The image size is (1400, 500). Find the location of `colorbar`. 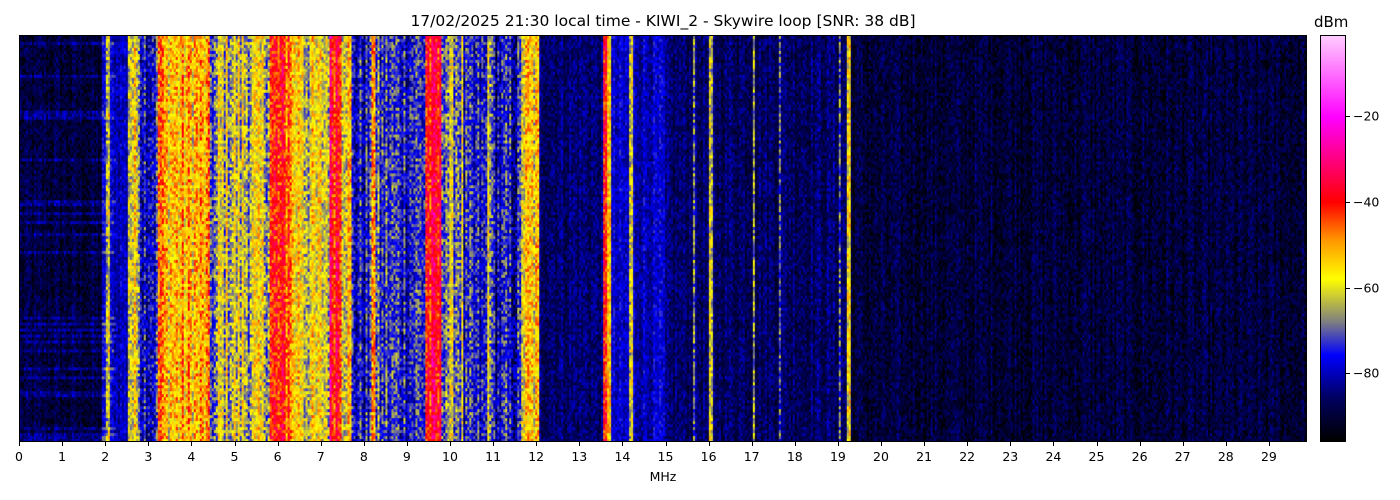

colorbar is located at coordinates (1333, 238).